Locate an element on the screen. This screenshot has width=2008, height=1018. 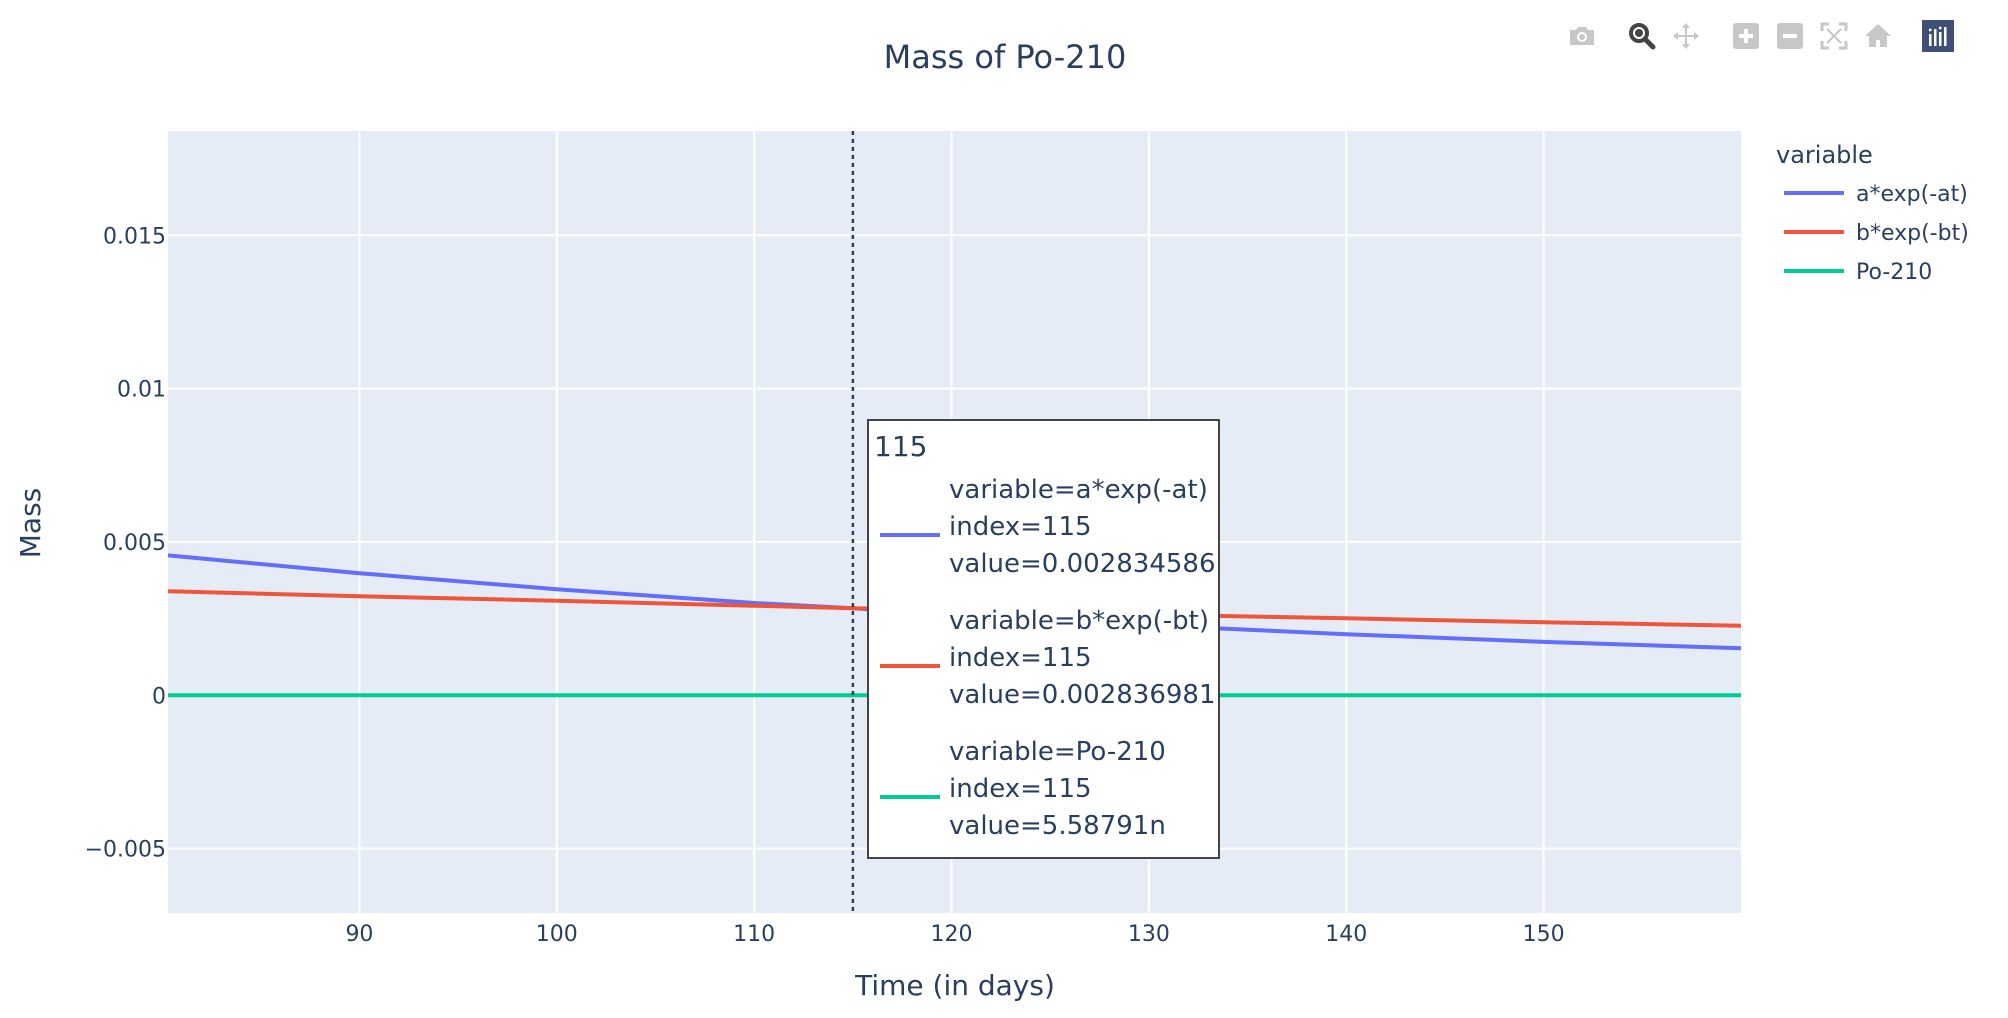
y-axis: −0.005 0 0.005 0.01 0.015 is located at coordinates (125, 543).